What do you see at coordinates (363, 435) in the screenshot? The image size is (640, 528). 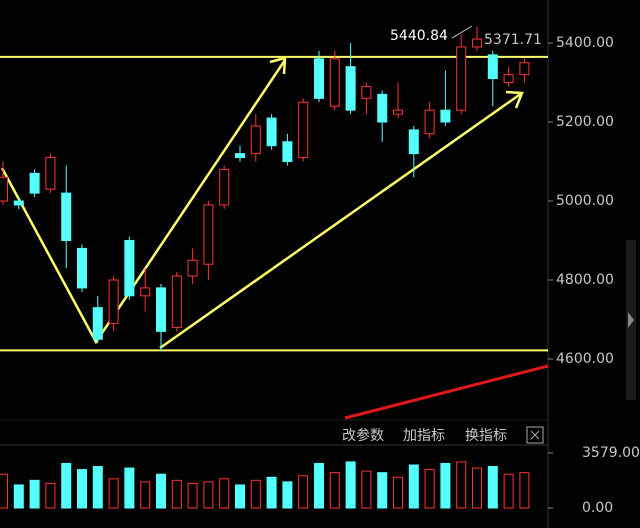 I see `button: 改参数` at bounding box center [363, 435].